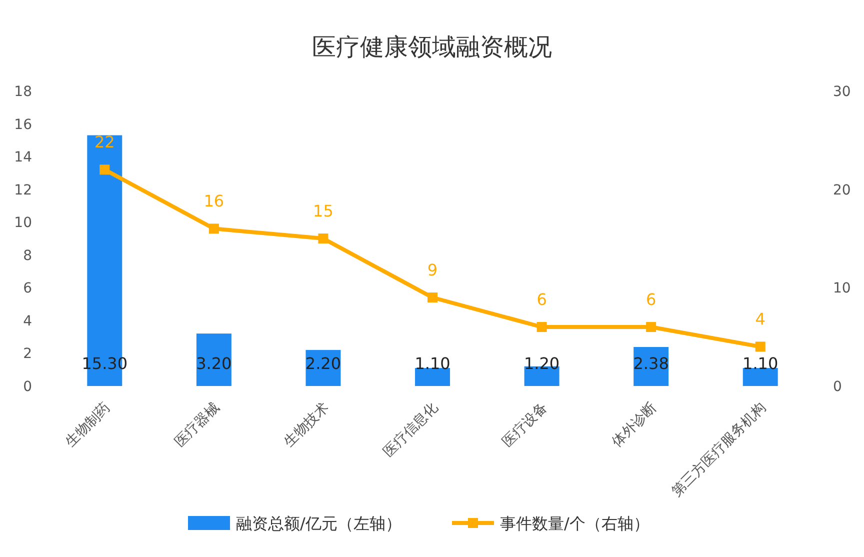 Image resolution: width=864 pixels, height=557 pixels. I want to click on y-tick-label: 4, so click(27, 321).